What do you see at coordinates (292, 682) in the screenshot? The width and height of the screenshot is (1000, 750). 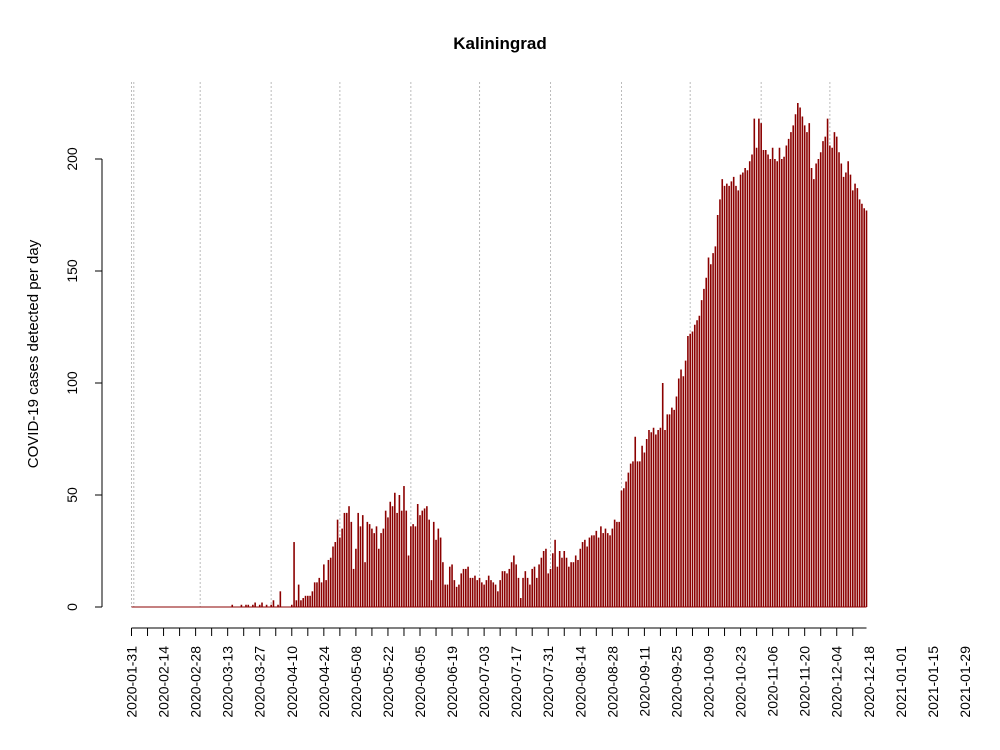 I see `x-tick-label: 2020-04-10` at bounding box center [292, 682].